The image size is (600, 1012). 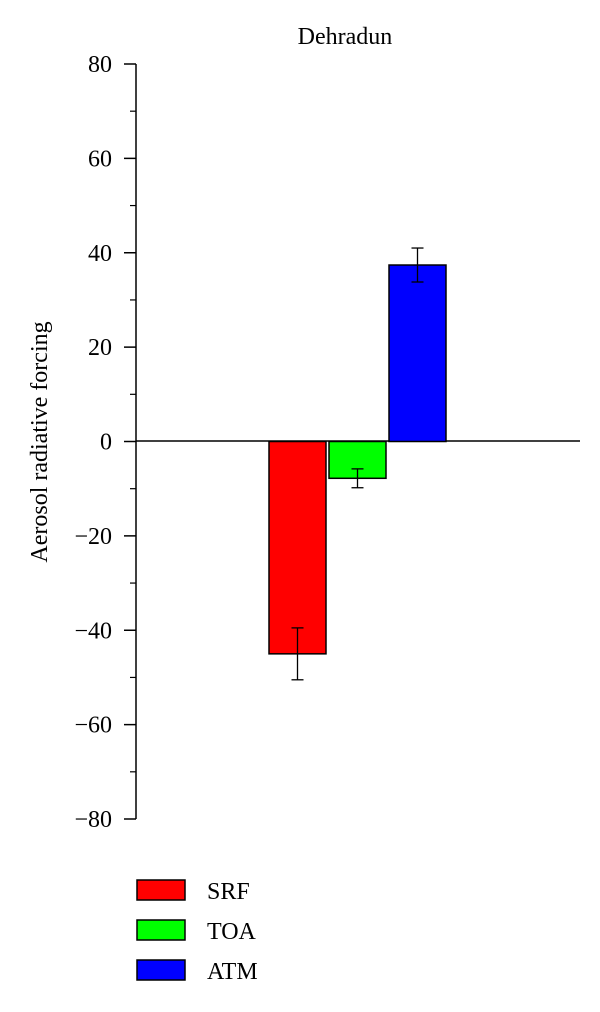 What do you see at coordinates (417, 265) in the screenshot?
I see `error-bar-atm` at bounding box center [417, 265].